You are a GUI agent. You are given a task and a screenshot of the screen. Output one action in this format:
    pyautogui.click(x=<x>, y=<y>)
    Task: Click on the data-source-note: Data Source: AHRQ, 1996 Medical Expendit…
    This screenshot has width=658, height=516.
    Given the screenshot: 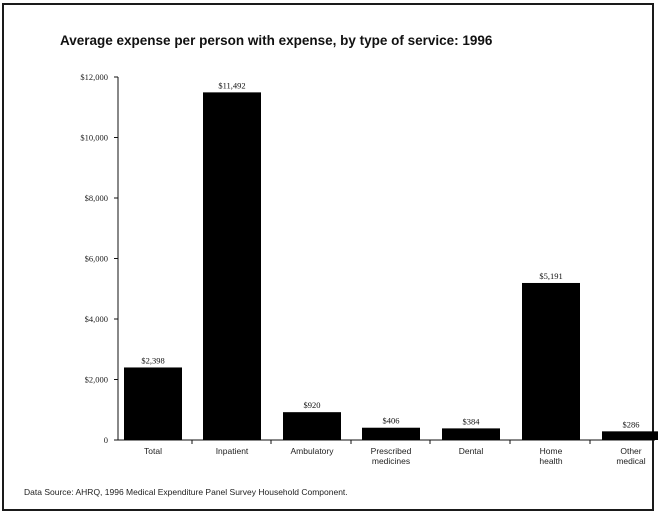 What is the action you would take?
    pyautogui.click(x=186, y=492)
    